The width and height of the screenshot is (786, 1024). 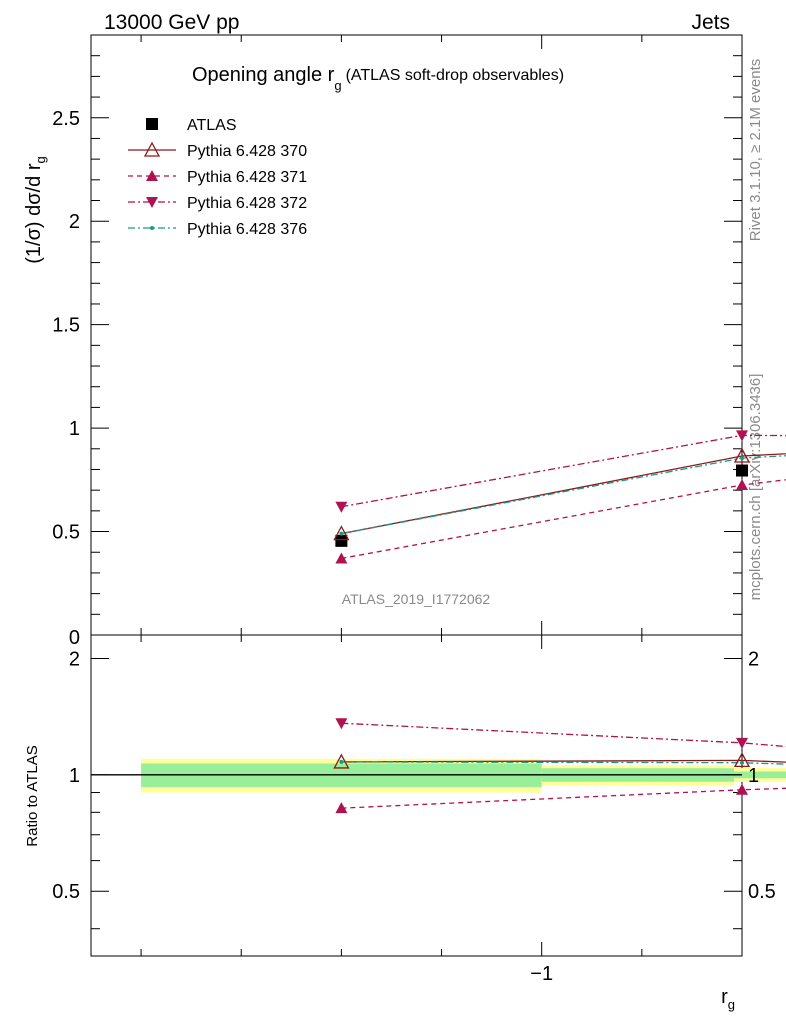 I want to click on x-axis-label: rg, so click(x=728, y=999).